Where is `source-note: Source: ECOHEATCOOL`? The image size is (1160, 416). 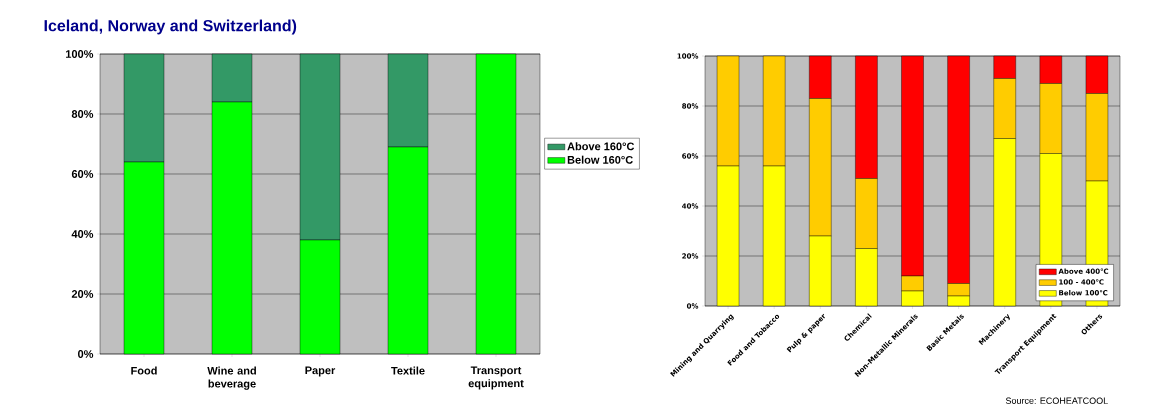 source-note: Source: ECOHEATCOOL is located at coordinates (1056, 400).